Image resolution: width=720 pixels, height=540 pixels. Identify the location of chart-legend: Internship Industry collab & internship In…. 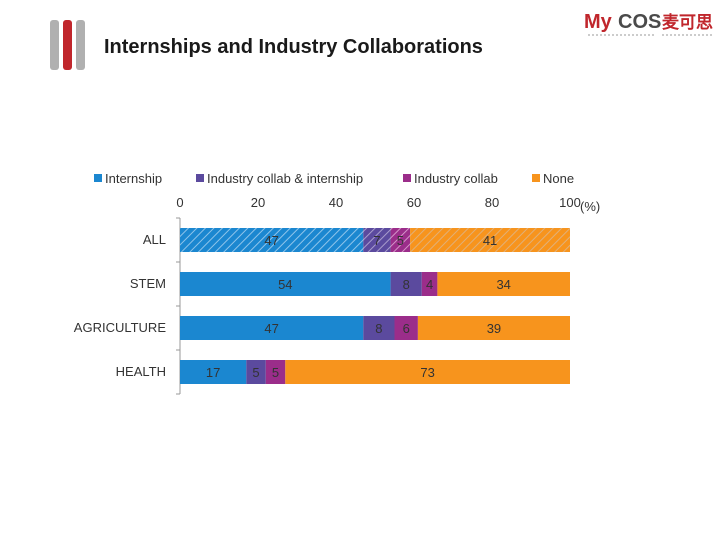
(334, 178).